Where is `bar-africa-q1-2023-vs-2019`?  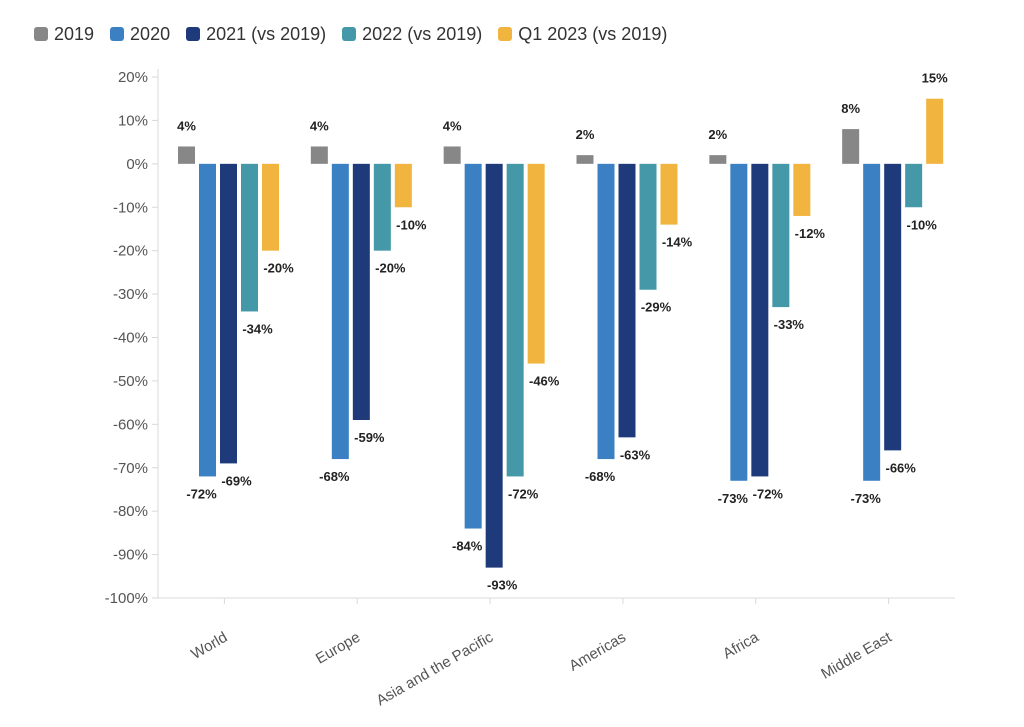
bar-africa-q1-2023-vs-2019 is located at coordinates (802, 189).